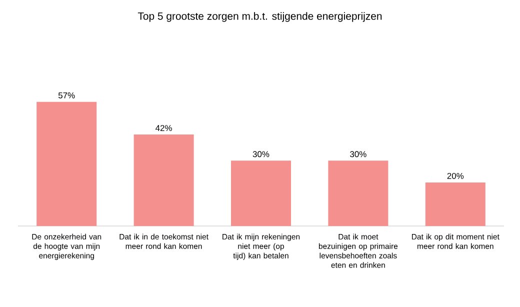  I want to click on data-label: 57%, so click(66, 95).